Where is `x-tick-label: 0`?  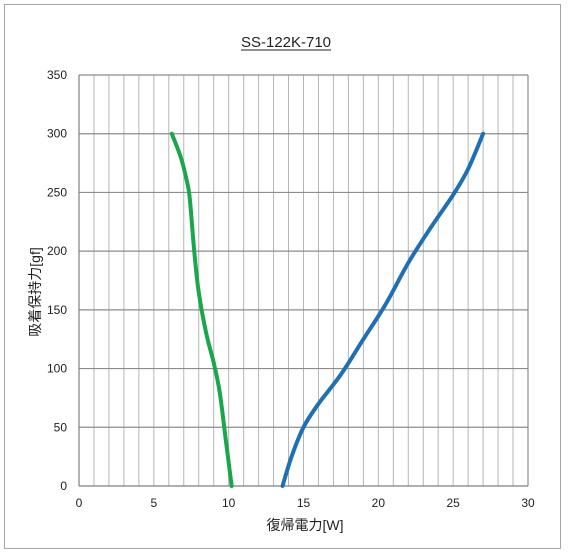
x-tick-label: 0 is located at coordinates (79, 503).